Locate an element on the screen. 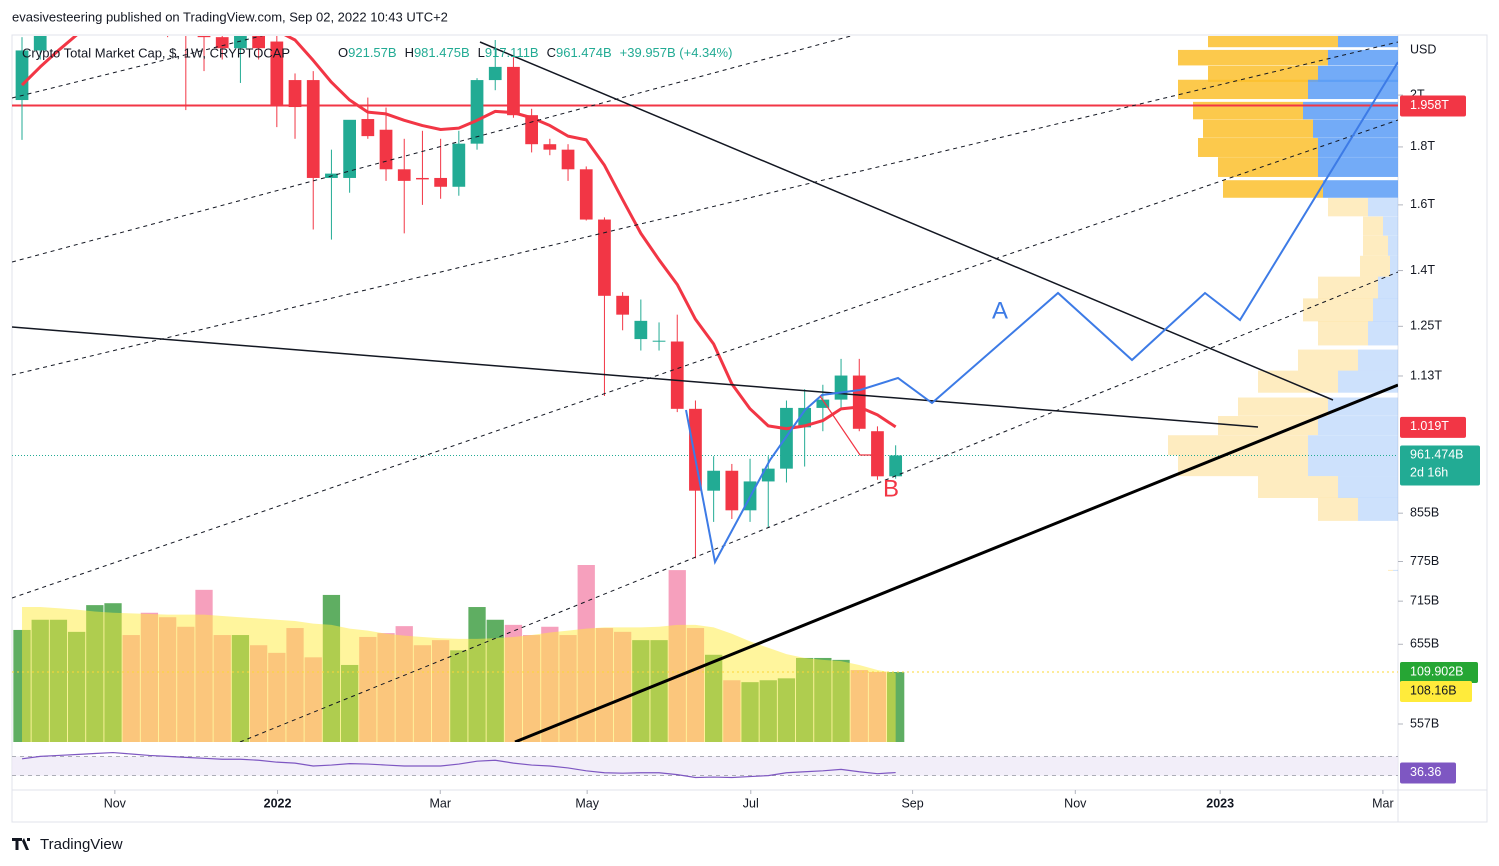 The height and width of the screenshot is (866, 1499). legend-value: 961.474B is located at coordinates (584, 52).